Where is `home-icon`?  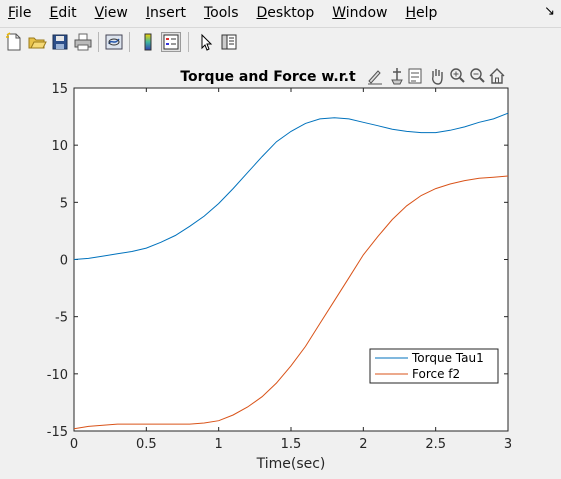
home-icon is located at coordinates (497, 76).